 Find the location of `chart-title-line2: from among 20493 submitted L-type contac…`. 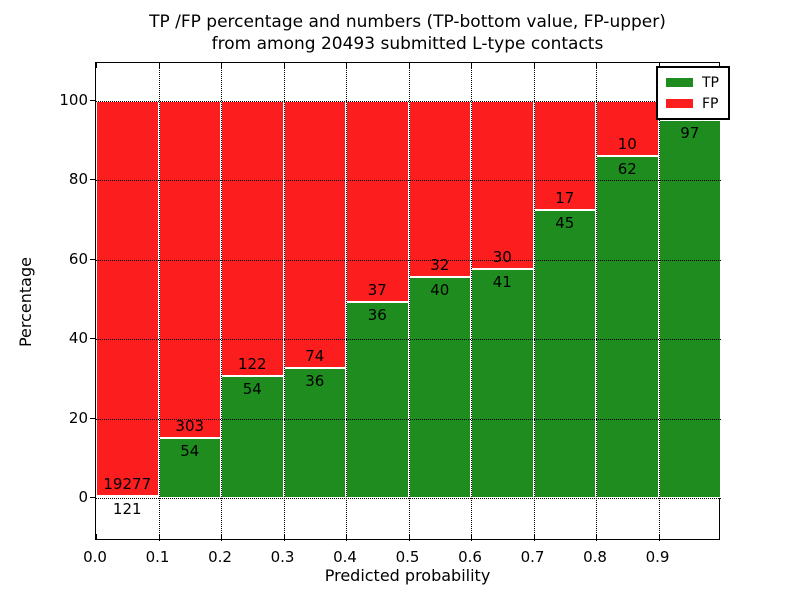

chart-title-line2: from among 20493 submitted L-type contac… is located at coordinates (407, 44).